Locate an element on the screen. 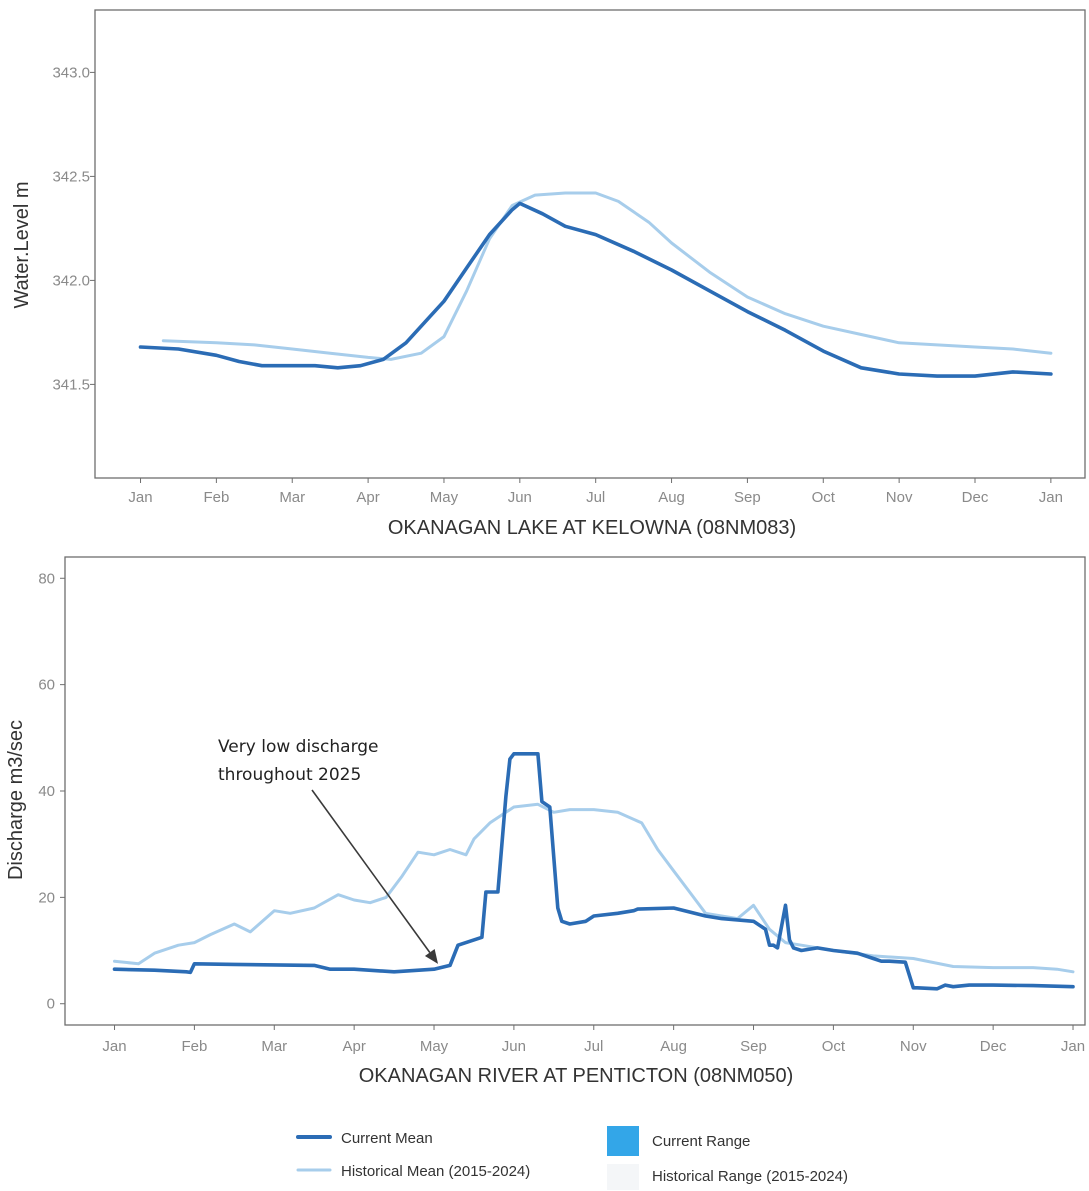 Image resolution: width=1089 pixels, height=1191 pixels. water-level-y-axis-label: Water.Level m is located at coordinates (22, 244).